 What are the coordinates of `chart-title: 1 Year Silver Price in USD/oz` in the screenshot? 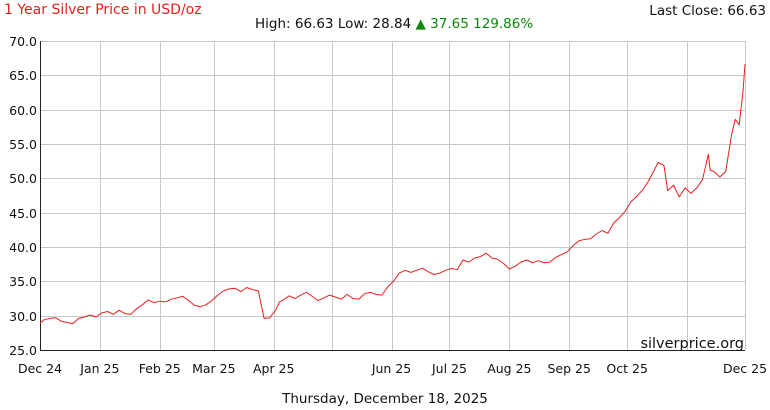 It's located at (103, 10).